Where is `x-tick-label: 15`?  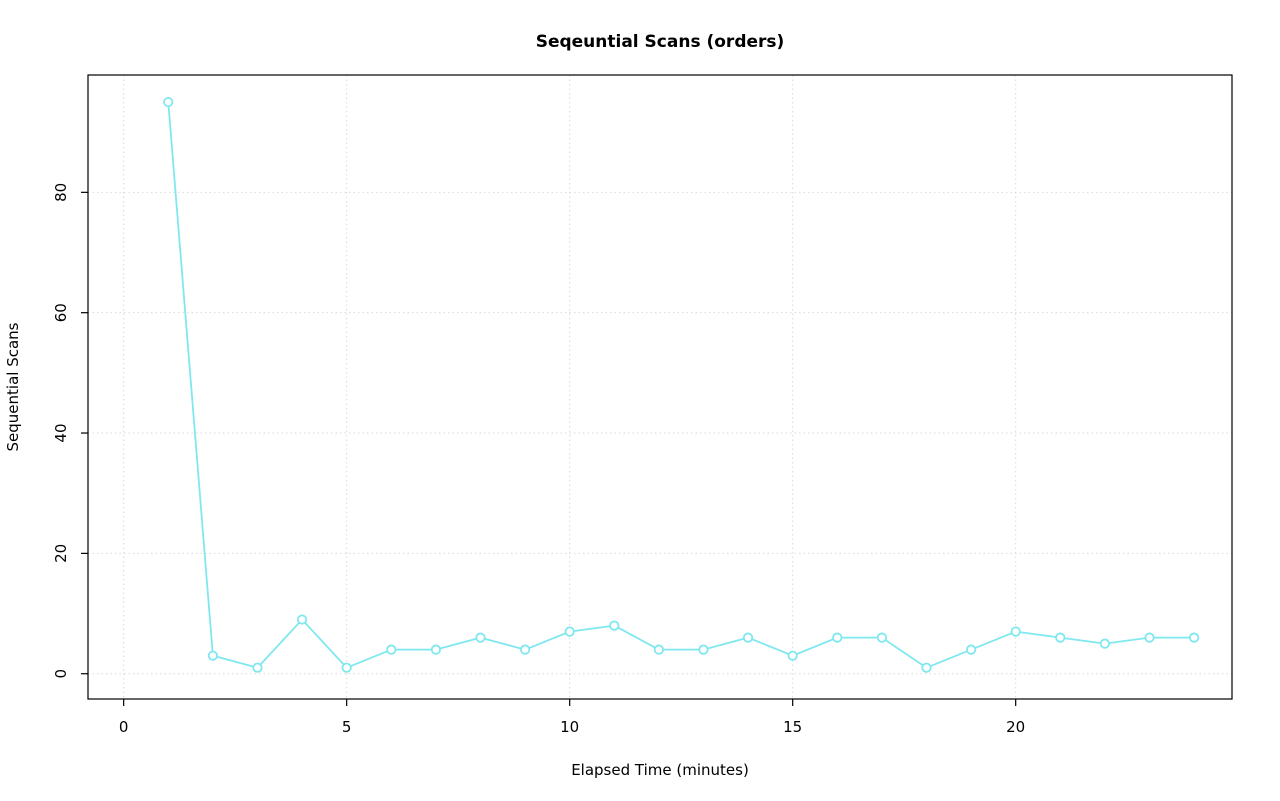
x-tick-label: 15 is located at coordinates (792, 727).